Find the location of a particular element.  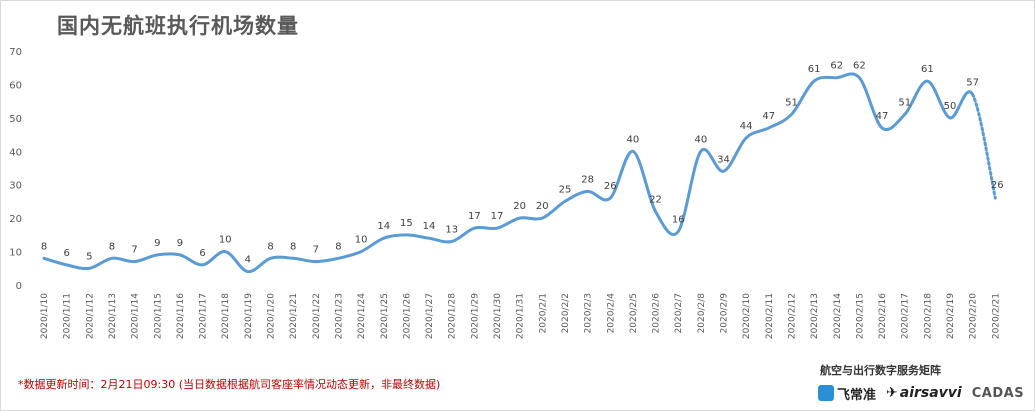

data-label: 28 is located at coordinates (587, 179).